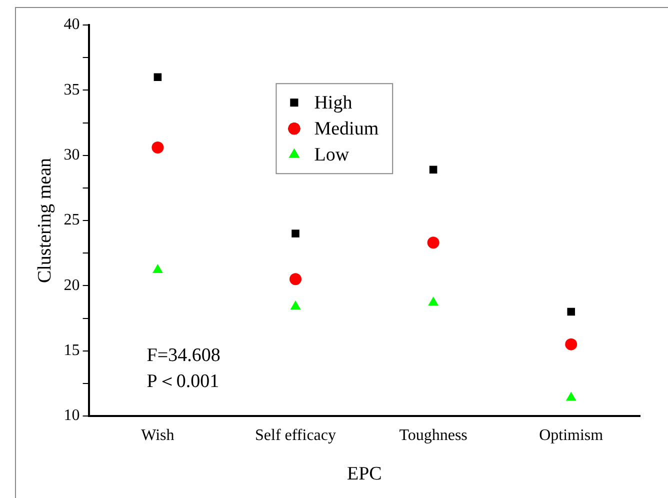  What do you see at coordinates (332, 155) in the screenshot?
I see `legend-label: Low` at bounding box center [332, 155].